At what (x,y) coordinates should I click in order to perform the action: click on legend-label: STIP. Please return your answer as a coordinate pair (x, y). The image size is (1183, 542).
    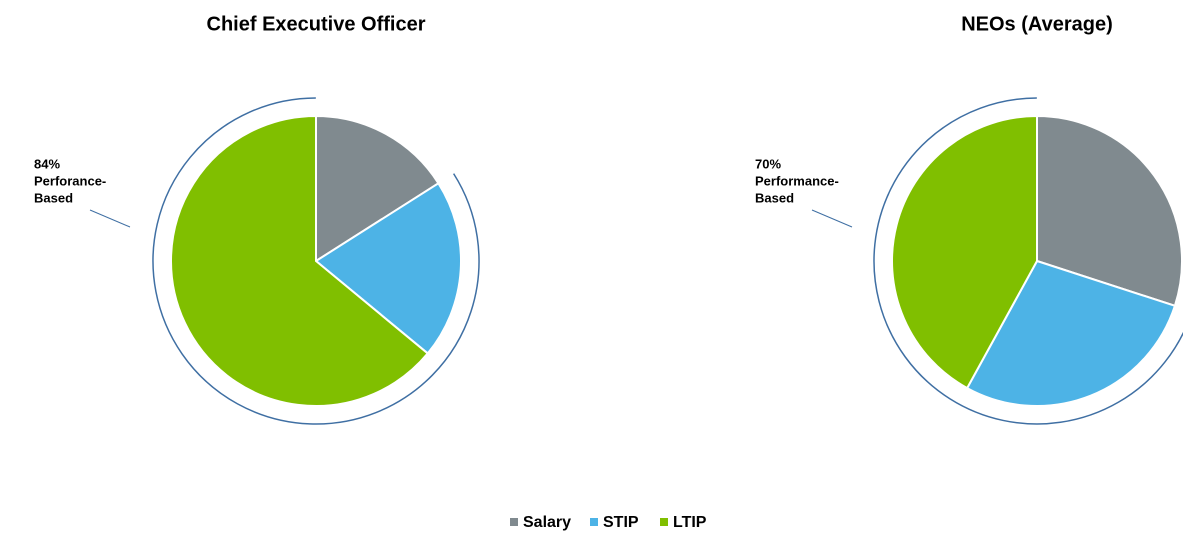
    Looking at the image, I should click on (621, 522).